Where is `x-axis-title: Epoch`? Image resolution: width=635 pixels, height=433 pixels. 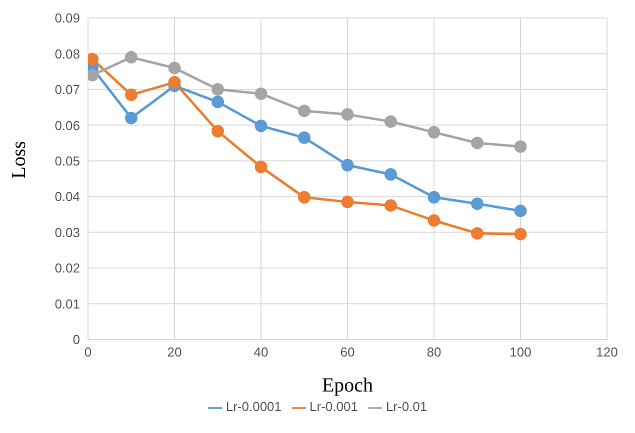 x-axis-title: Epoch is located at coordinates (348, 385).